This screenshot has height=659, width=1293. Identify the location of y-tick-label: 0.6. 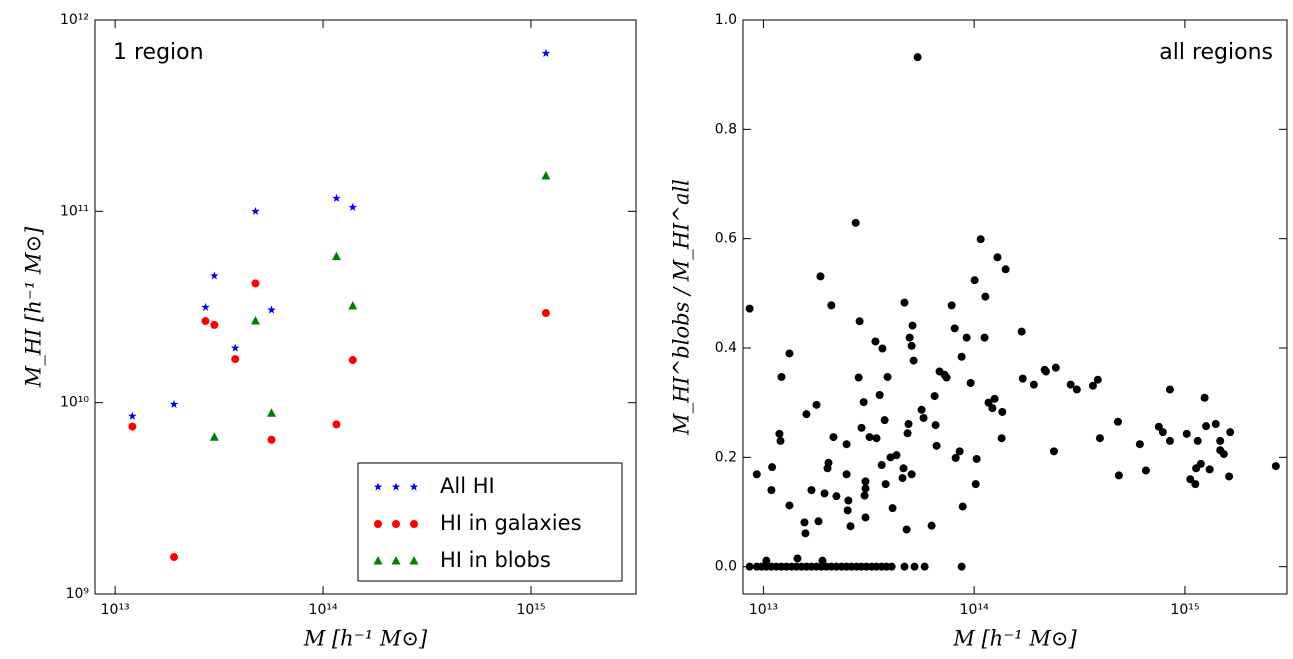
(726, 239).